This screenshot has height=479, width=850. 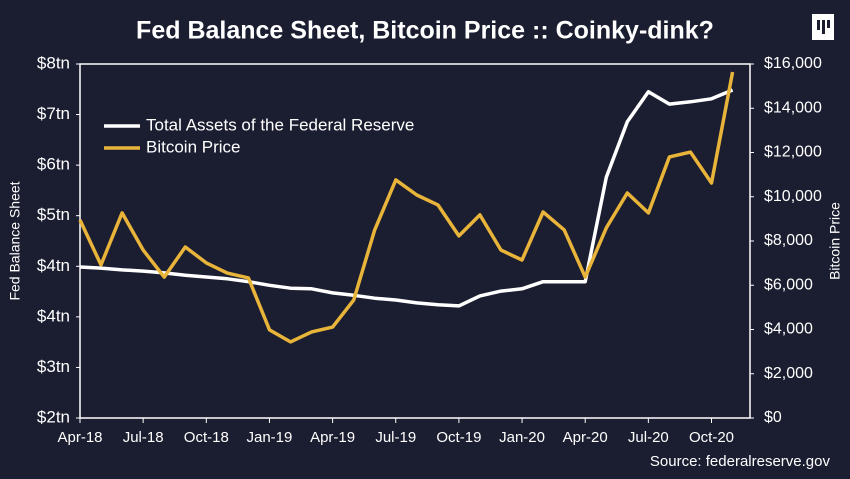 What do you see at coordinates (788, 373) in the screenshot?
I see `y2-tick-label: $2,000` at bounding box center [788, 373].